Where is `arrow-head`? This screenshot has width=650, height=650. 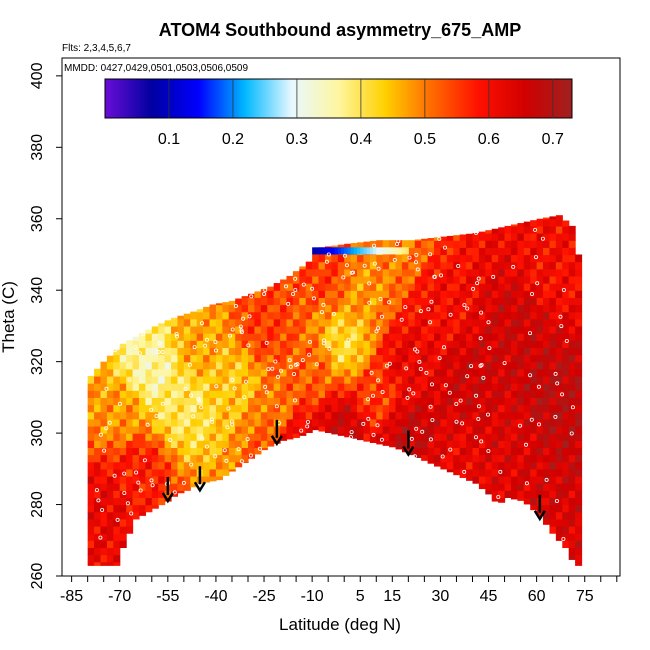 arrow-head is located at coordinates (539, 516).